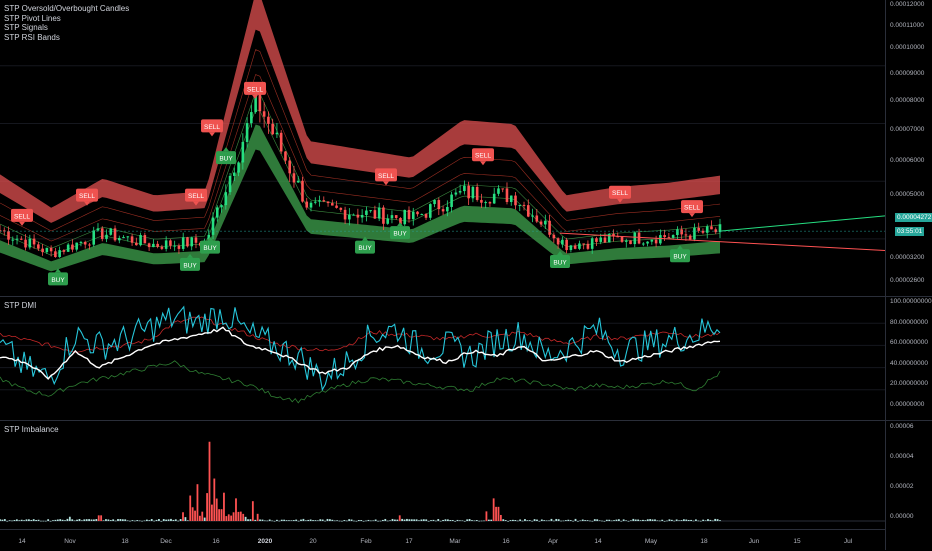 This screenshot has width=932, height=551. What do you see at coordinates (913, 217) in the screenshot?
I see `last-price-tag: 0.00004272` at bounding box center [913, 217].